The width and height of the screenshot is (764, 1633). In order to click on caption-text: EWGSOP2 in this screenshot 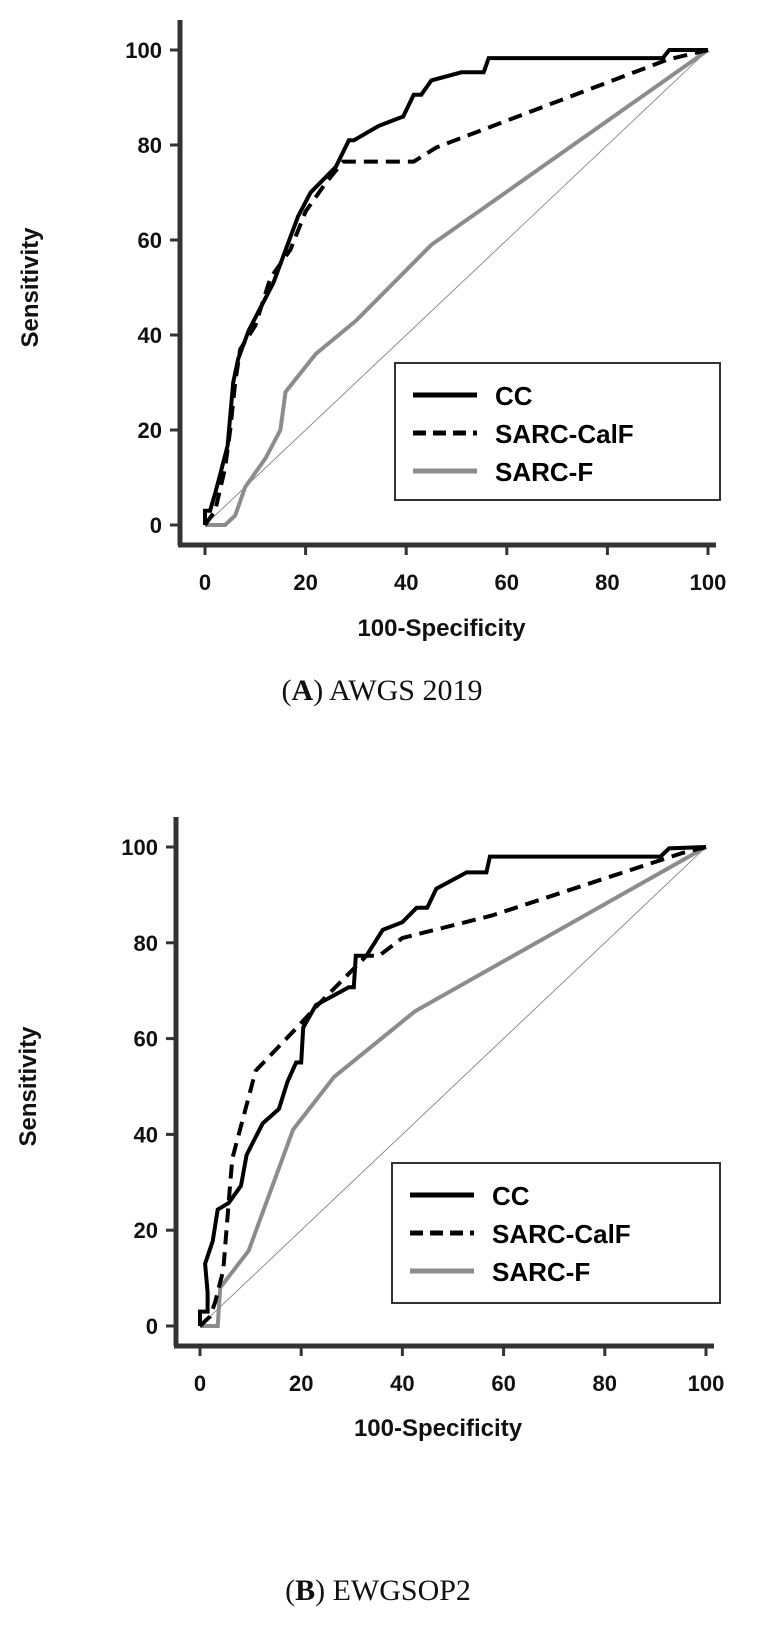, I will do `click(402, 1590)`.